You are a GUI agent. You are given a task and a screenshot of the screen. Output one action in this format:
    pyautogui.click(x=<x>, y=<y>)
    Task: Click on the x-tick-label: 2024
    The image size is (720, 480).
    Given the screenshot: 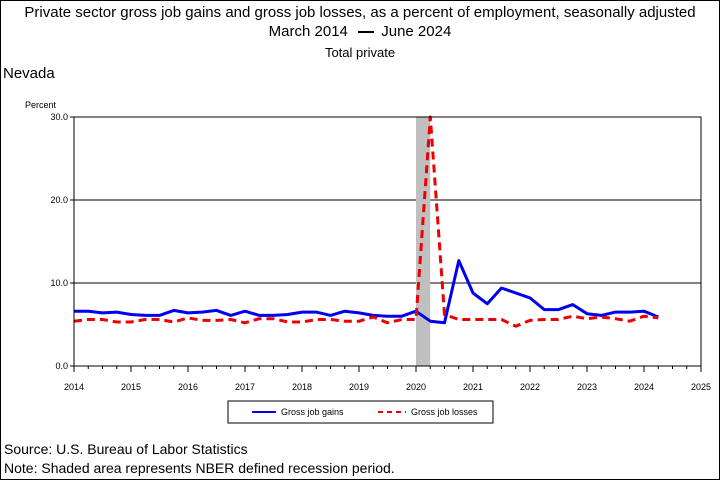 What is the action you would take?
    pyautogui.click(x=644, y=387)
    